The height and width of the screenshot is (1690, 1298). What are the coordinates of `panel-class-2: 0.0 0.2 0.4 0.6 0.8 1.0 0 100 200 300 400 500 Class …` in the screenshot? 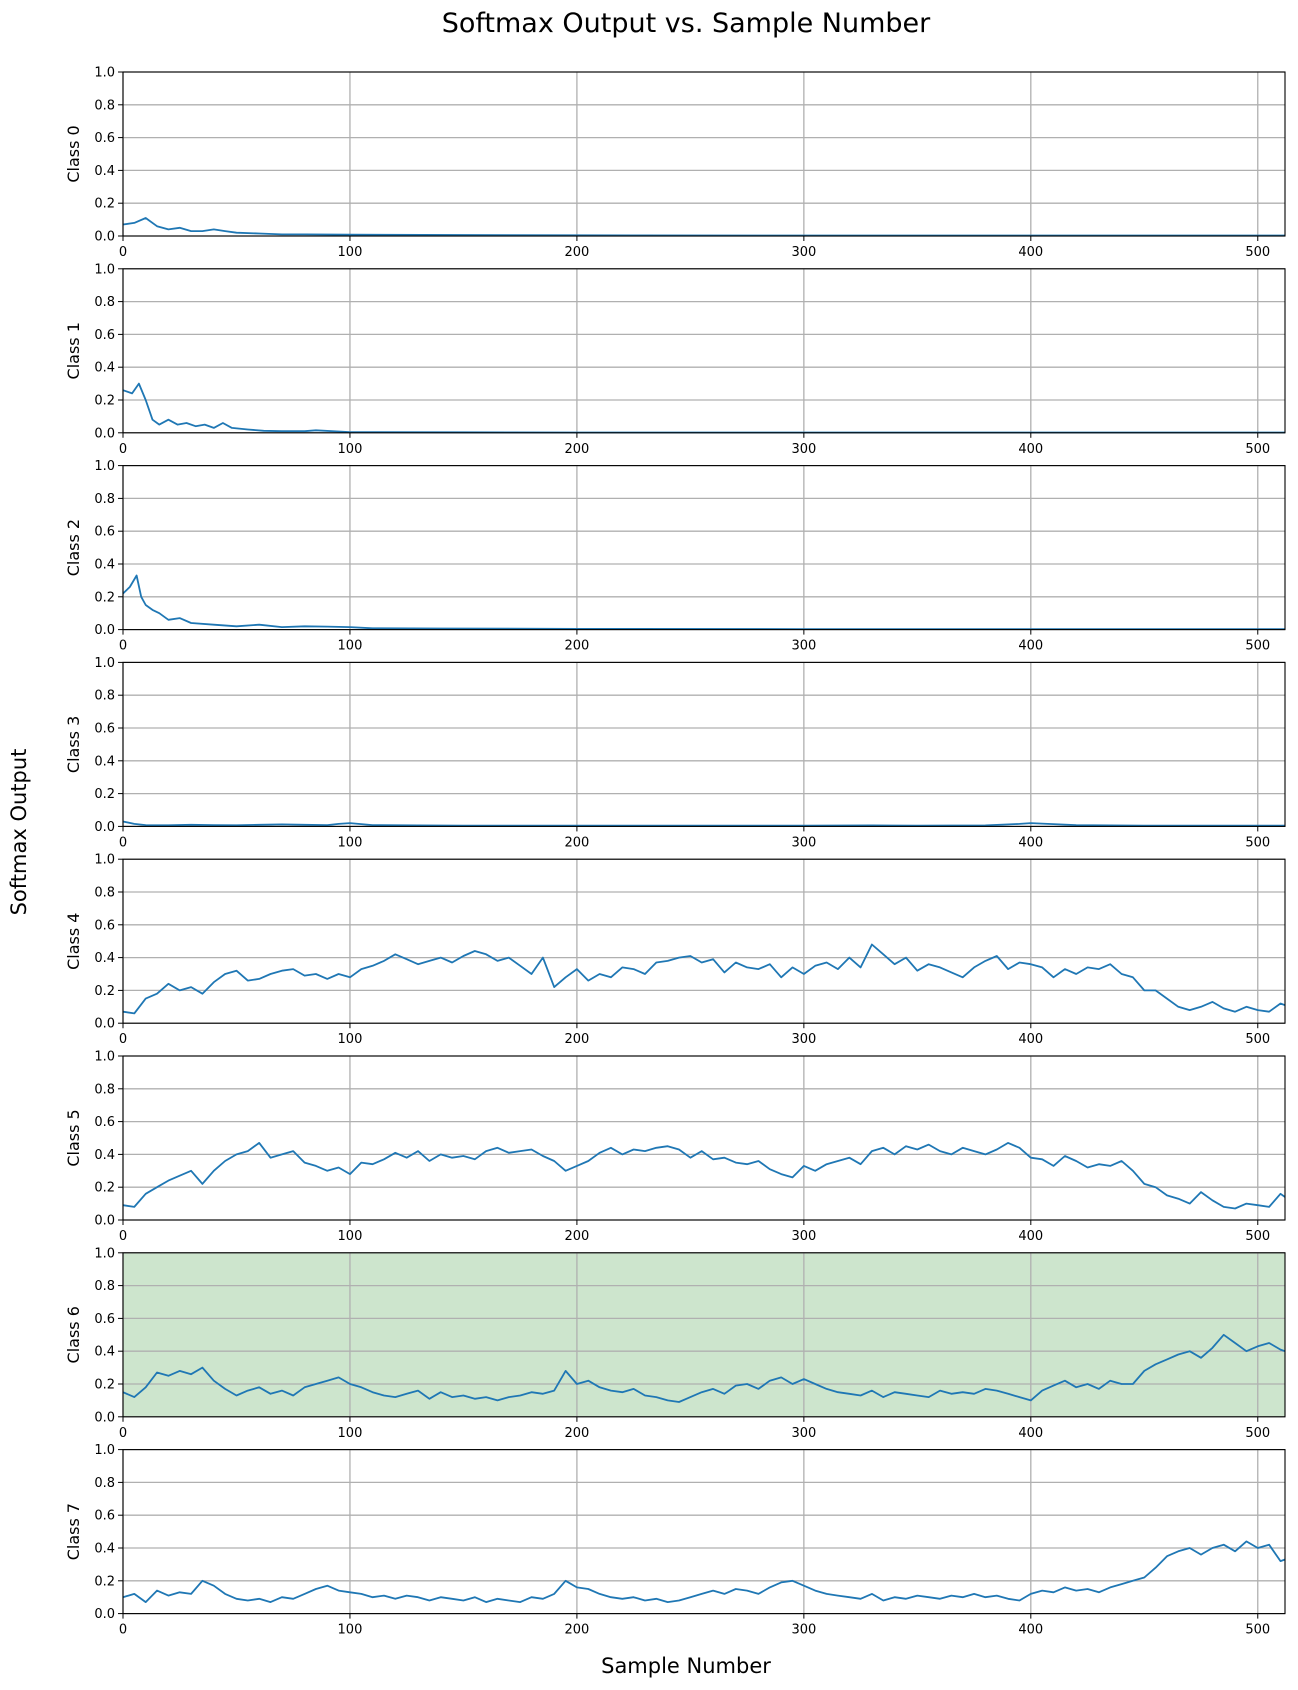 It's located at (675, 556).